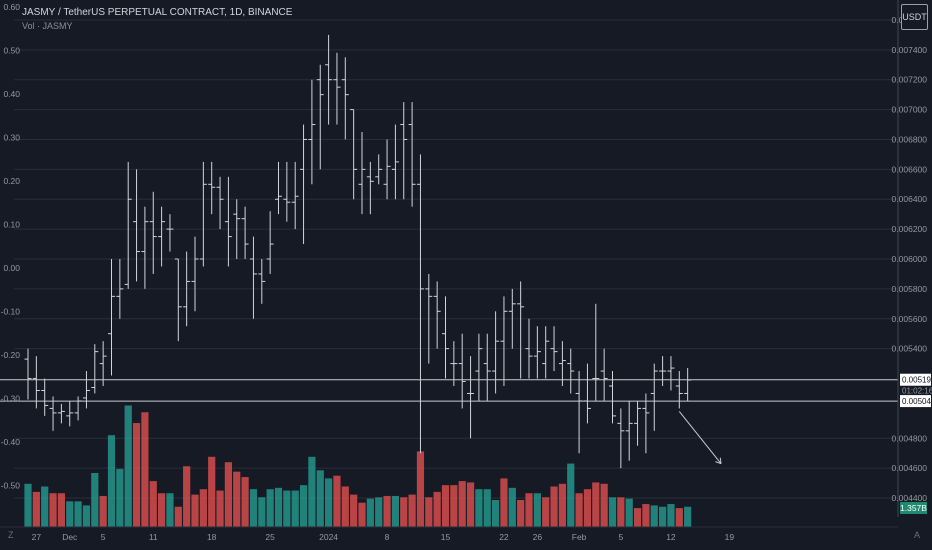 The height and width of the screenshot is (550, 932). Describe the element at coordinates (212, 537) in the screenshot. I see `x-axis-tick: 18` at that location.